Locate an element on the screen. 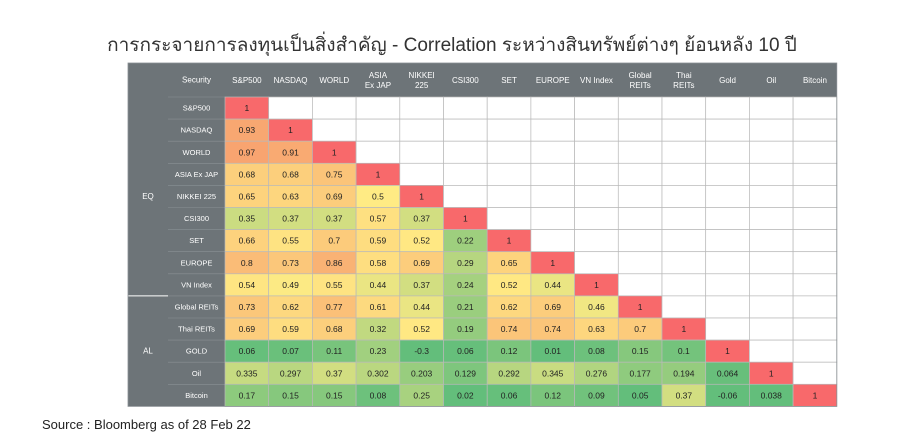 This screenshot has width=904, height=445. cell-value: 0.19 is located at coordinates (465, 329).